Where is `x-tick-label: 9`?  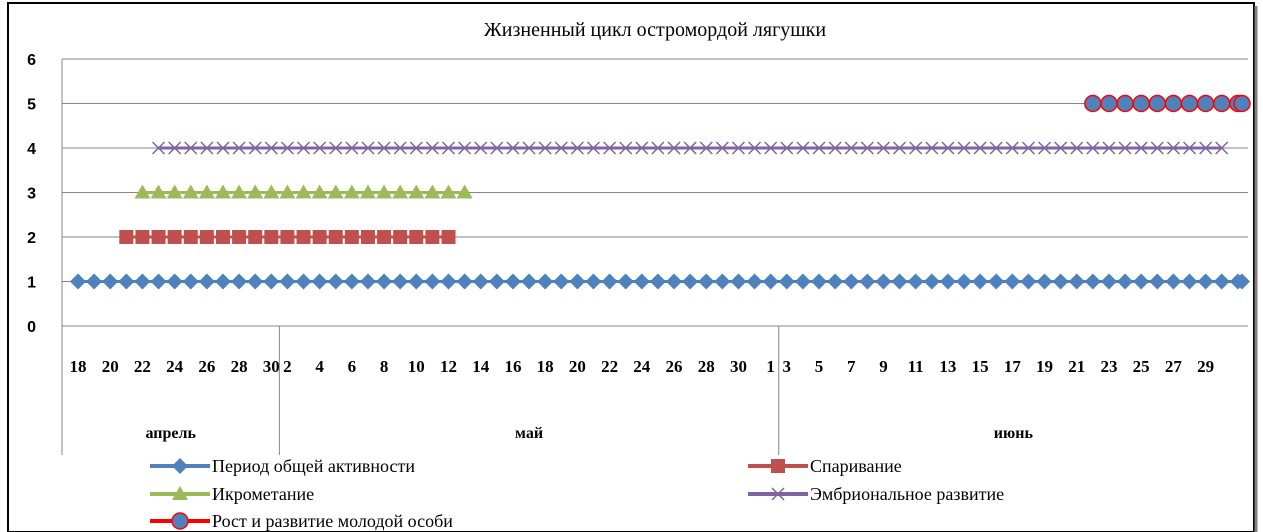
x-tick-label: 9 is located at coordinates (883, 366).